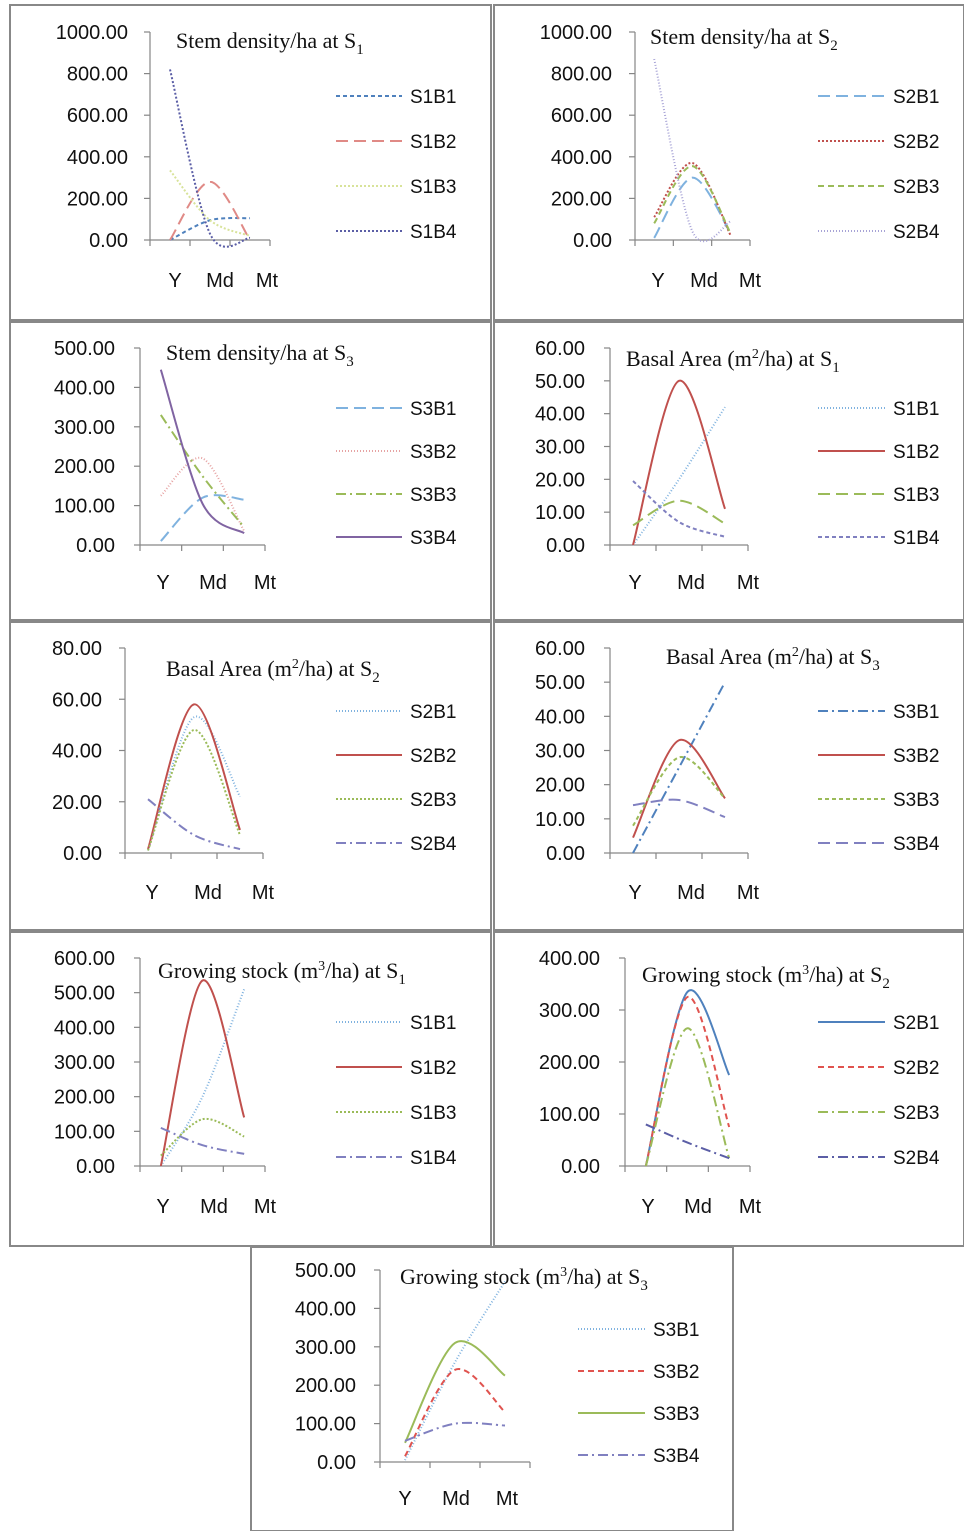 This screenshot has width=964, height=1531. What do you see at coordinates (433, 1023) in the screenshot?
I see `legend-label: S1B1` at bounding box center [433, 1023].